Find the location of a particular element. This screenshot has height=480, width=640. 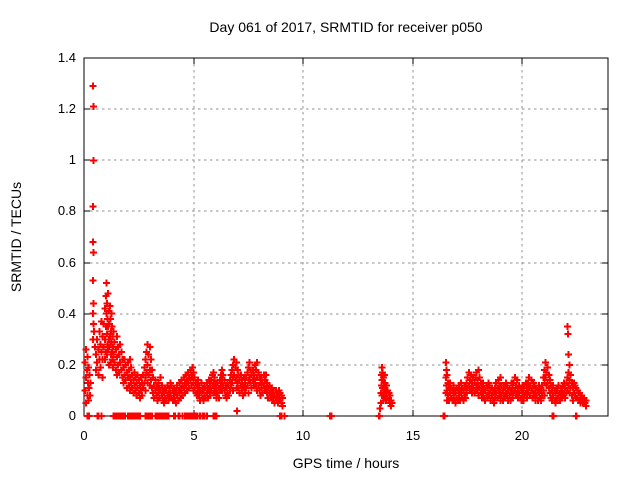

x-tick-label: 5 is located at coordinates (194, 435).